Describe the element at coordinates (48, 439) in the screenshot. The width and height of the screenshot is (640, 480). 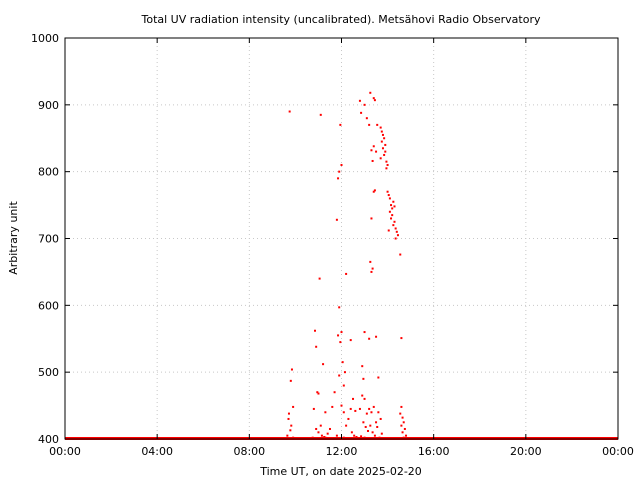
I see `y-tick-label: 400` at that location.